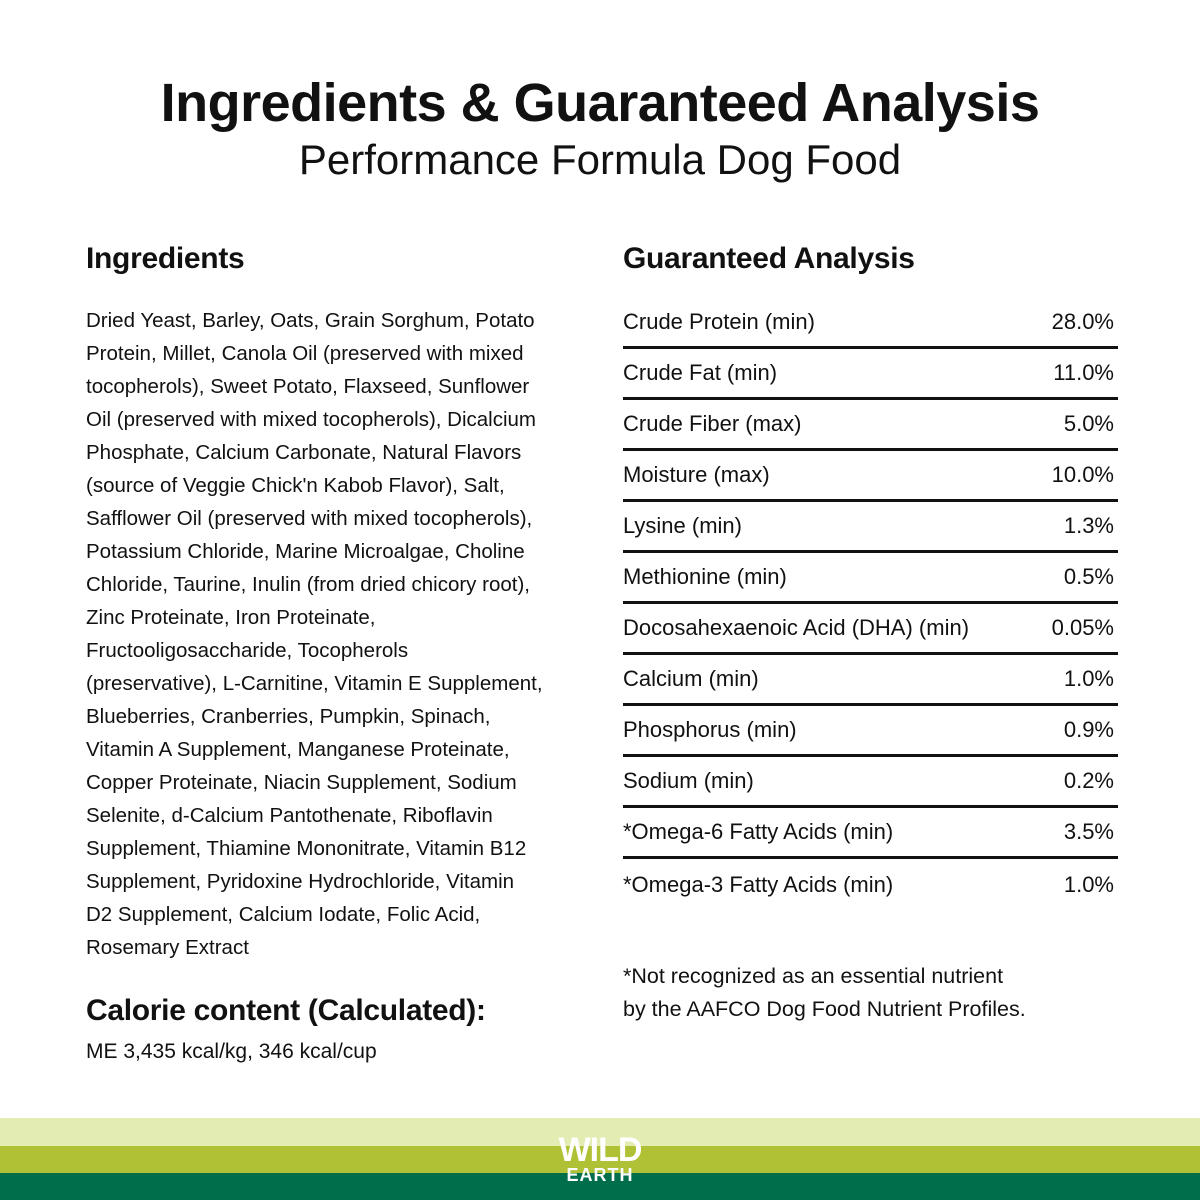 The height and width of the screenshot is (1200, 1200). What do you see at coordinates (870, 323) in the screenshot?
I see `analysis-row: Crude Protein (min) 28.0%` at bounding box center [870, 323].